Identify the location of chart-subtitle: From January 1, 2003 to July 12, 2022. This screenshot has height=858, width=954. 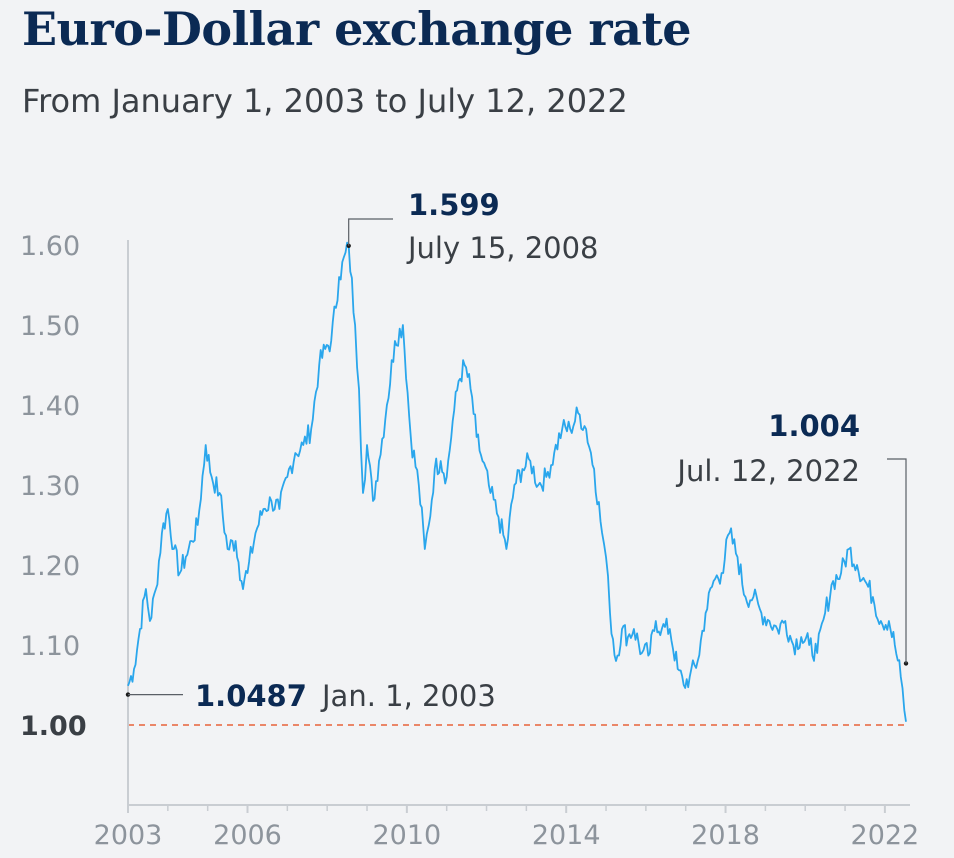
(325, 101).